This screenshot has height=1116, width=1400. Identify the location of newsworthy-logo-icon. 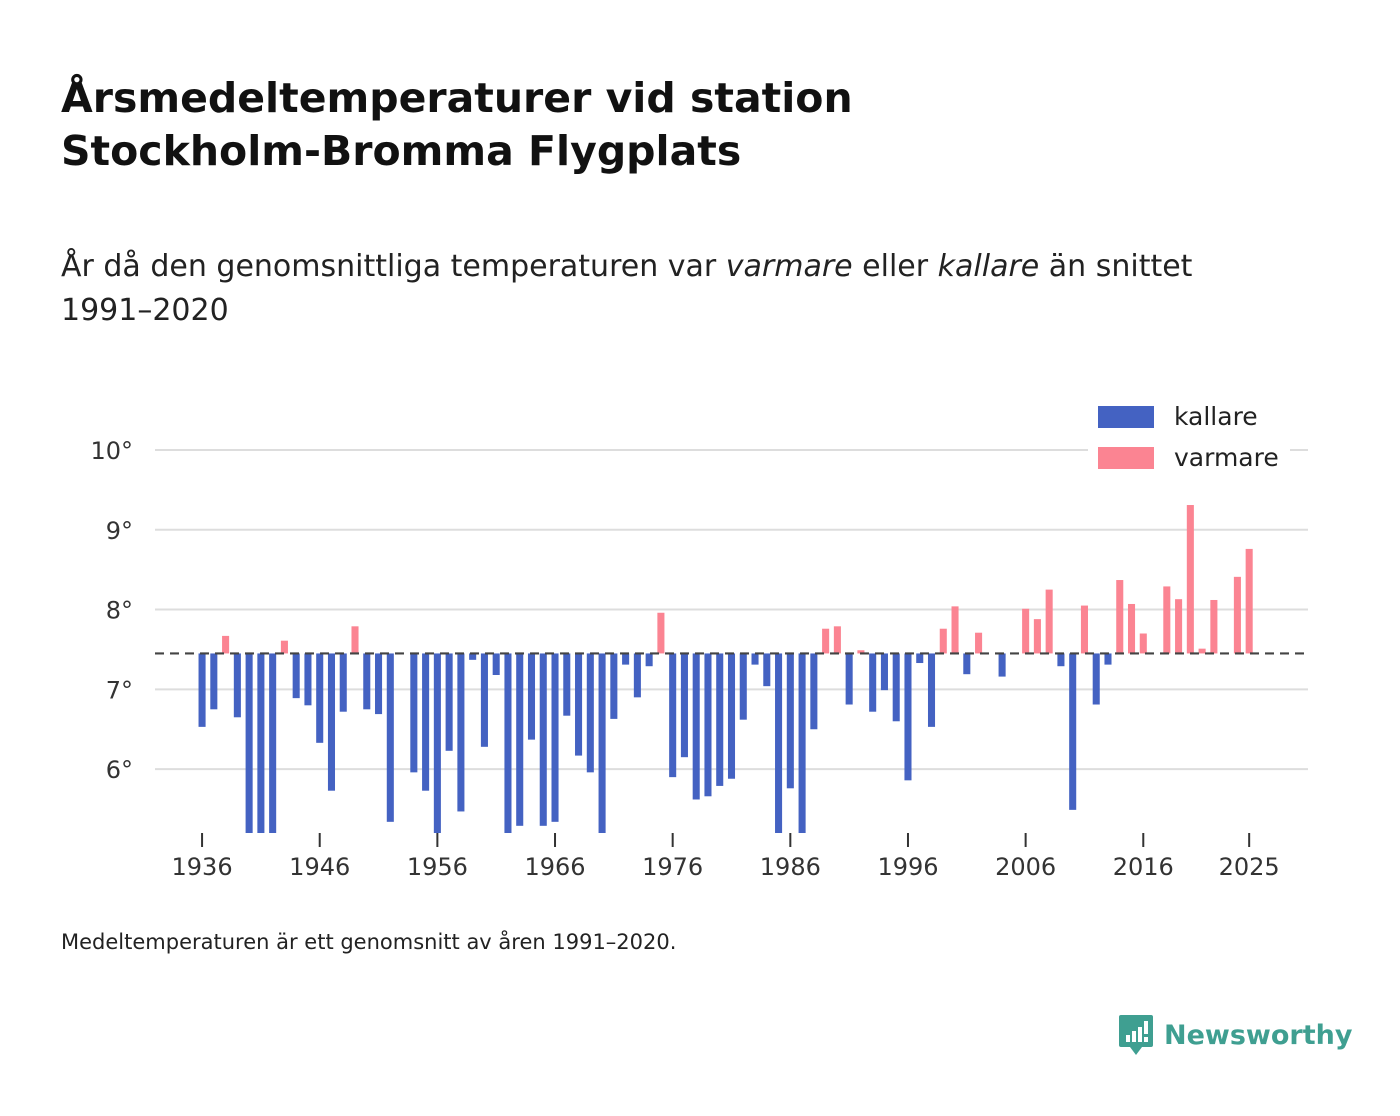
(1136, 1035).